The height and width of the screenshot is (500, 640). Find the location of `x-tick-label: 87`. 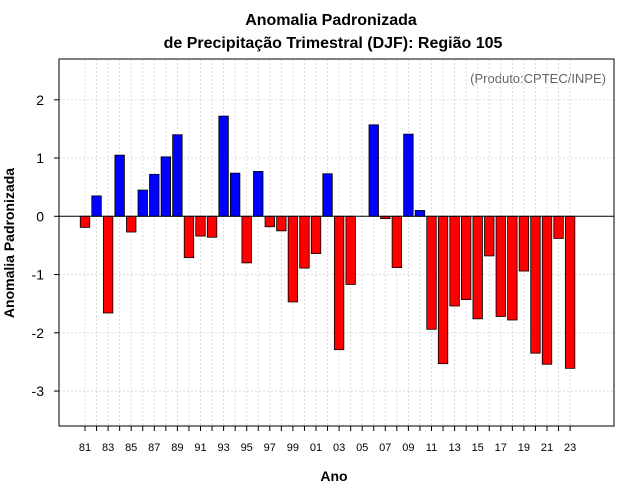

x-tick-label: 87 is located at coordinates (154, 448).